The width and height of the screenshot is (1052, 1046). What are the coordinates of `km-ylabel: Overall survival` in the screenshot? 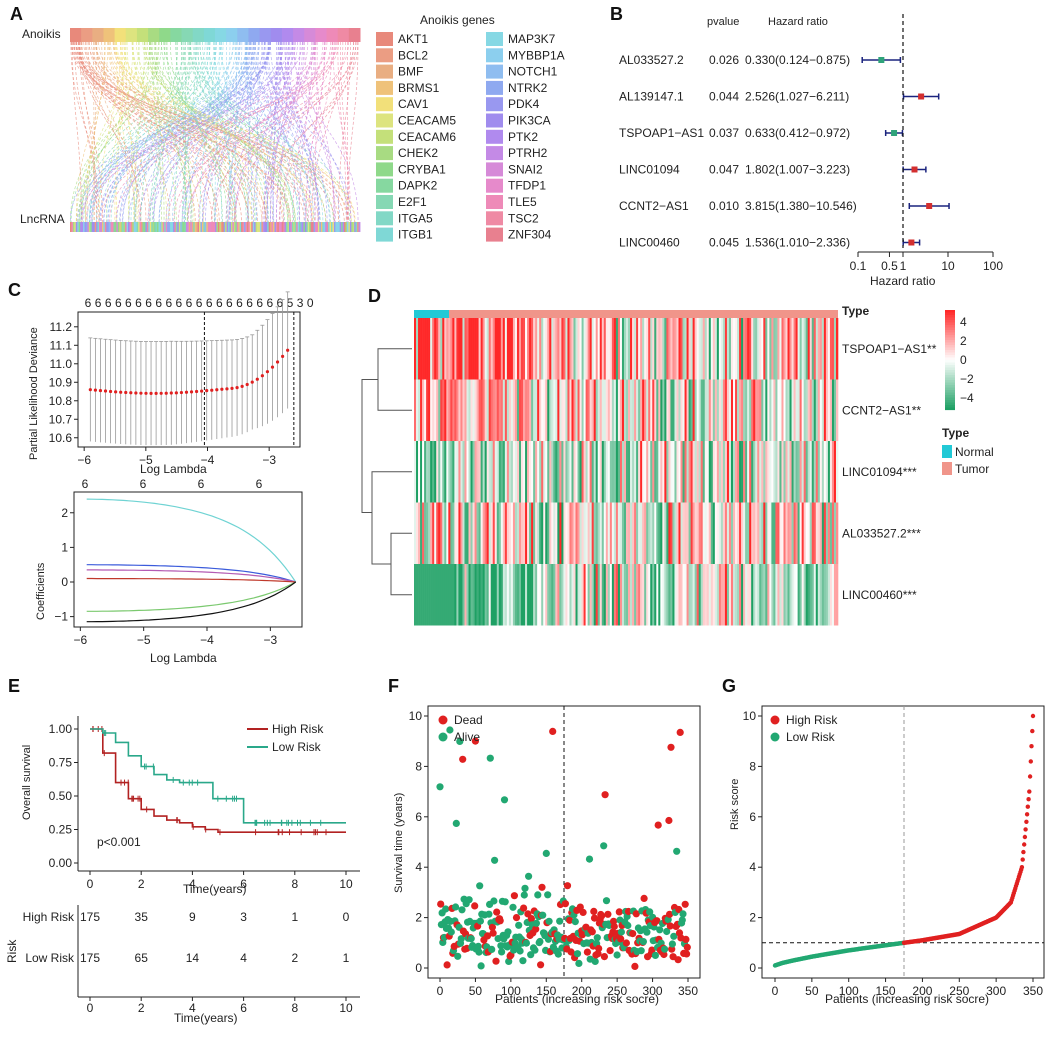 It's located at (27, 782).